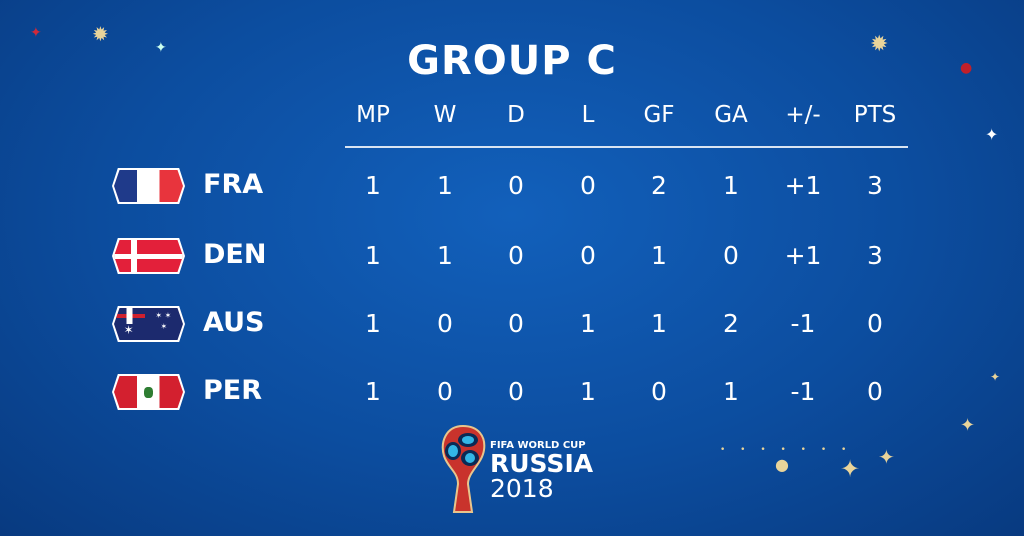  I want to click on team-code: DEN, so click(235, 254).